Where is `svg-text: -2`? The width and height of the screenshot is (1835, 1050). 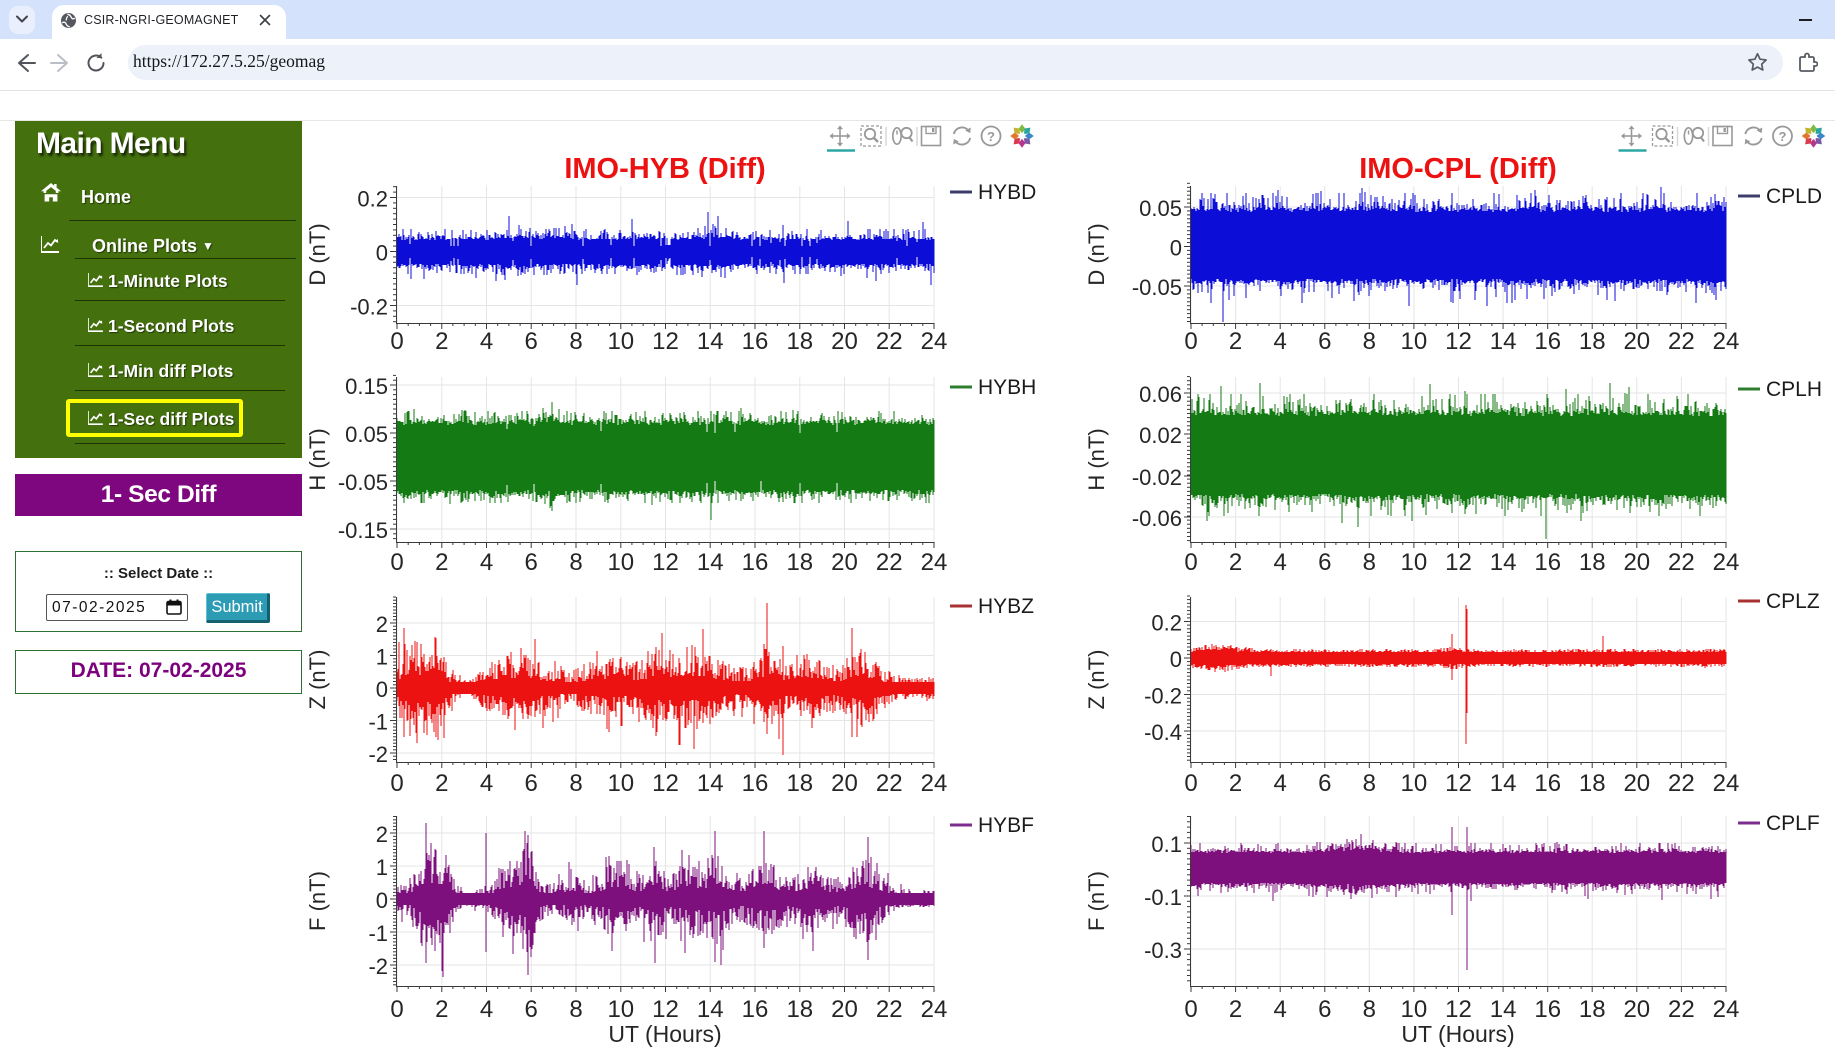 svg-text: -2 is located at coordinates (378, 754).